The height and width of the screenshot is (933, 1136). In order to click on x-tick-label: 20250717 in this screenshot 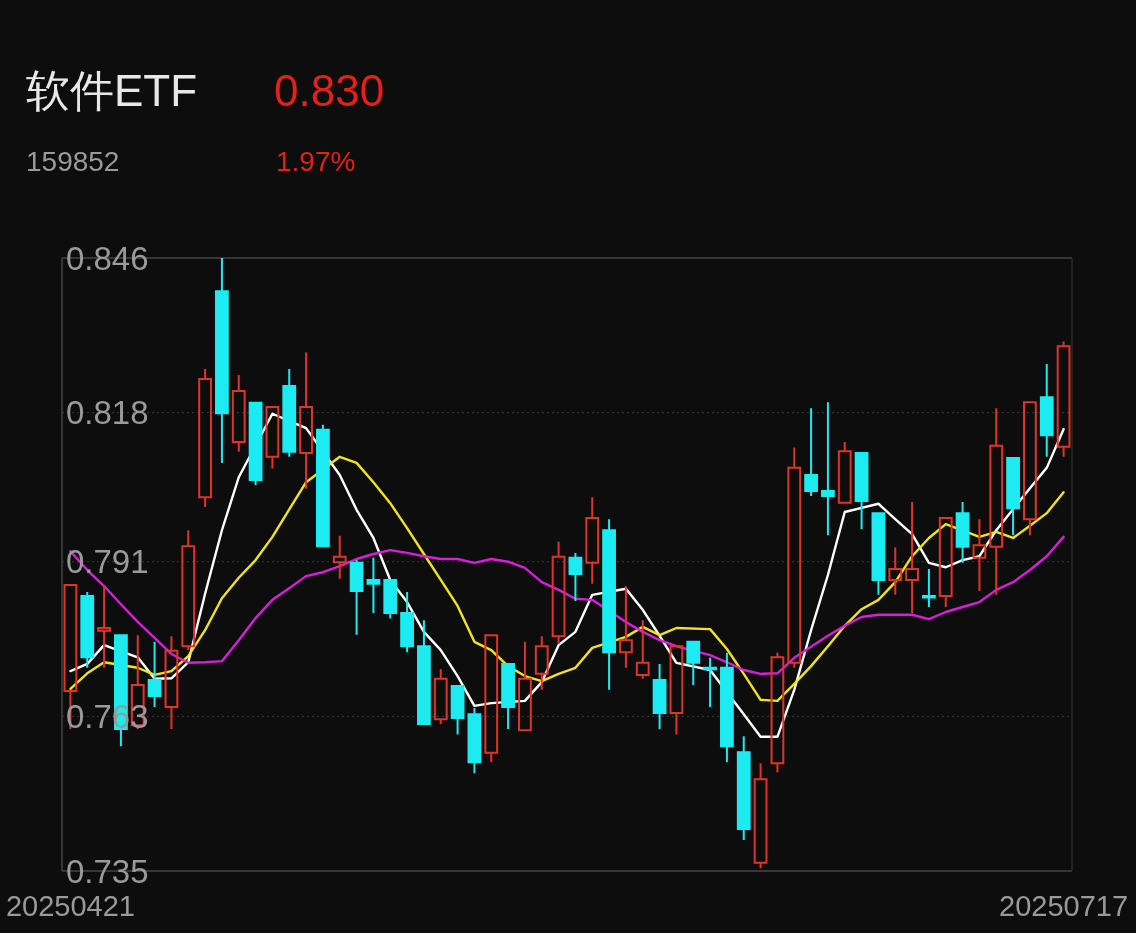, I will do `click(1064, 906)`.